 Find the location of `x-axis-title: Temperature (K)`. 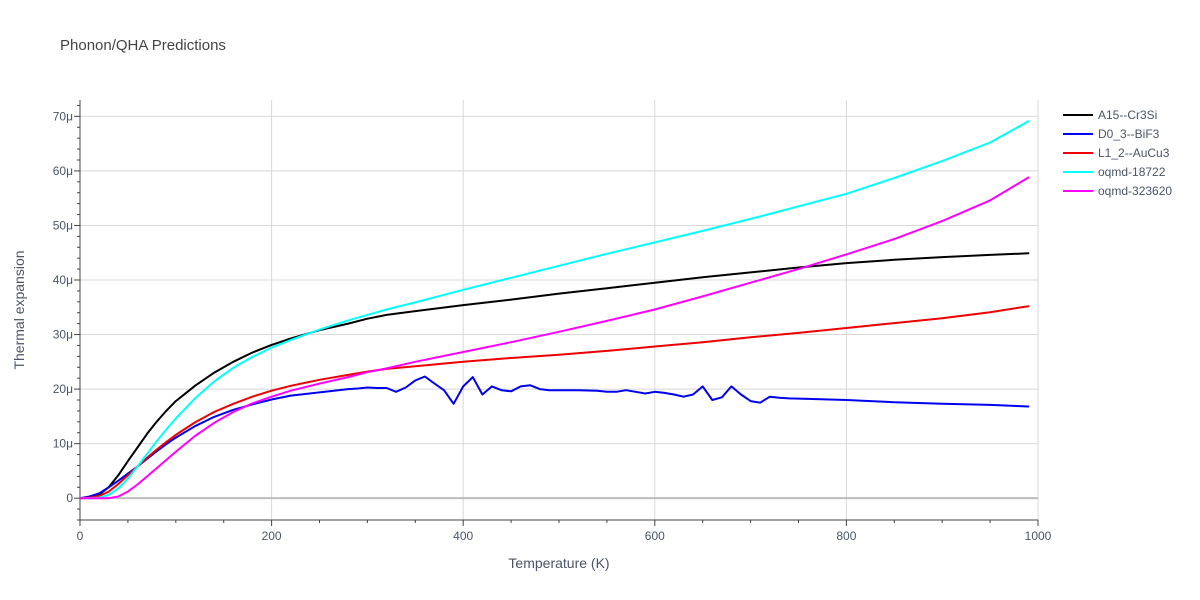

x-axis-title: Temperature (K) is located at coordinates (558, 563).